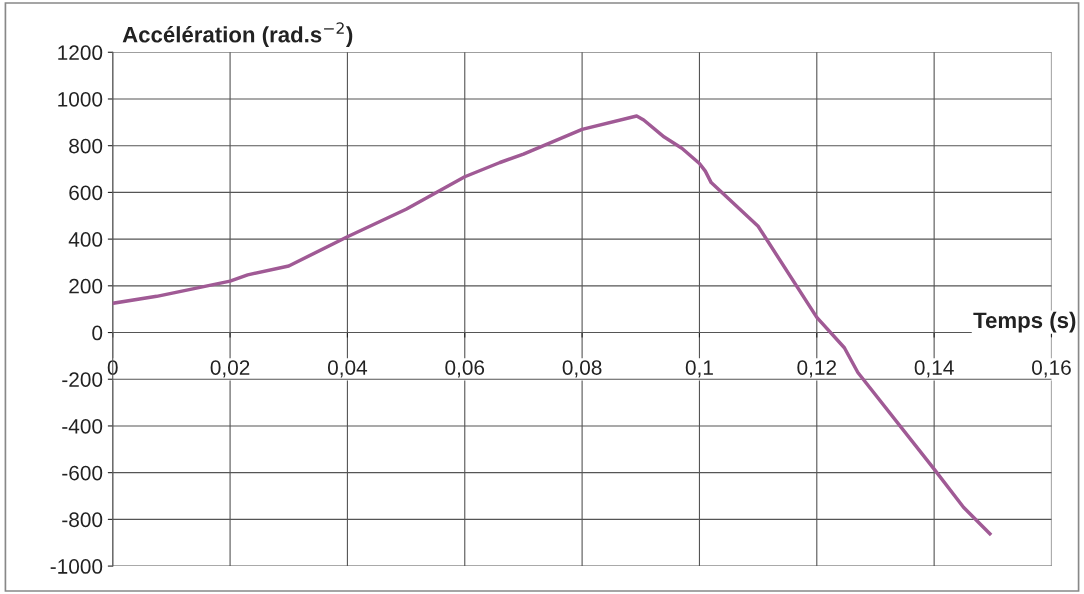 The height and width of the screenshot is (594, 1084). Describe the element at coordinates (817, 369) in the screenshot. I see `x-tick-label: 0,12` at that location.